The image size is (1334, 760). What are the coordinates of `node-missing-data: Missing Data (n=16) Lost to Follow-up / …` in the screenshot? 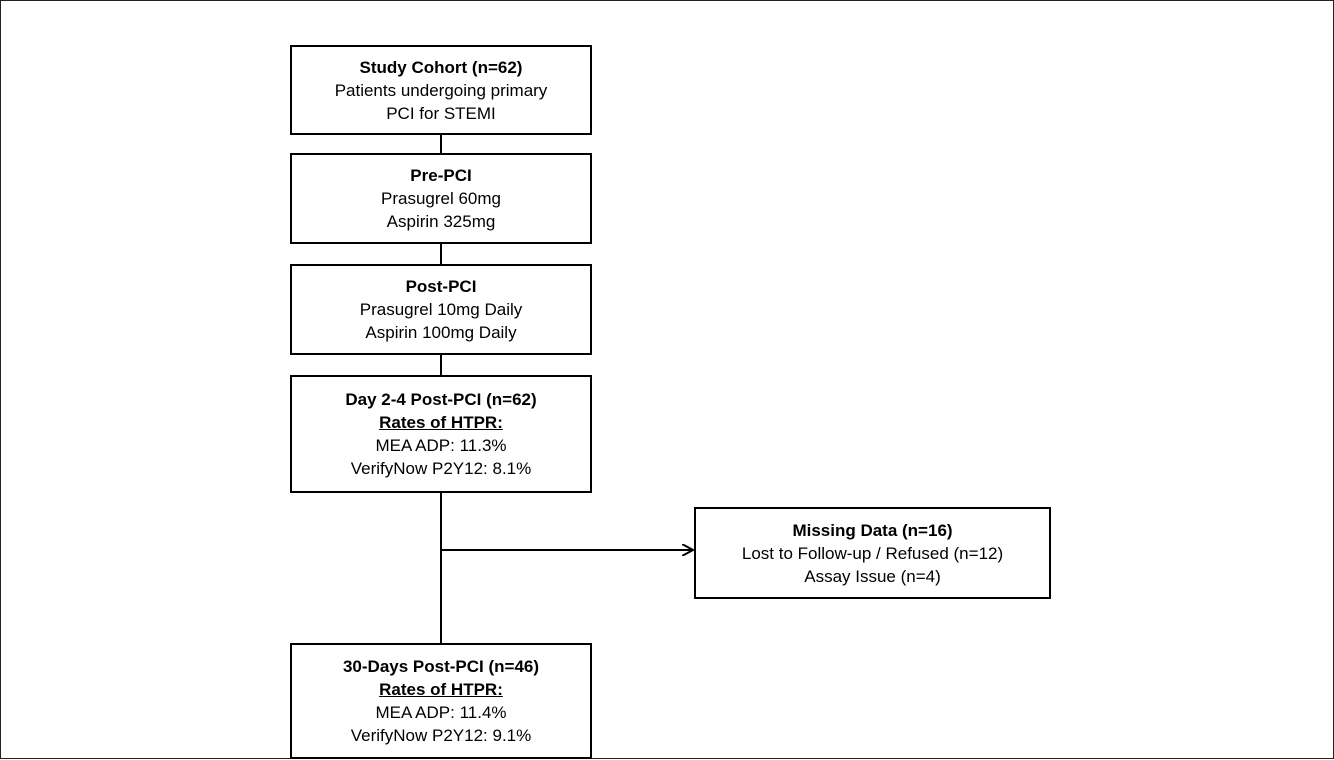 It's located at (872, 553).